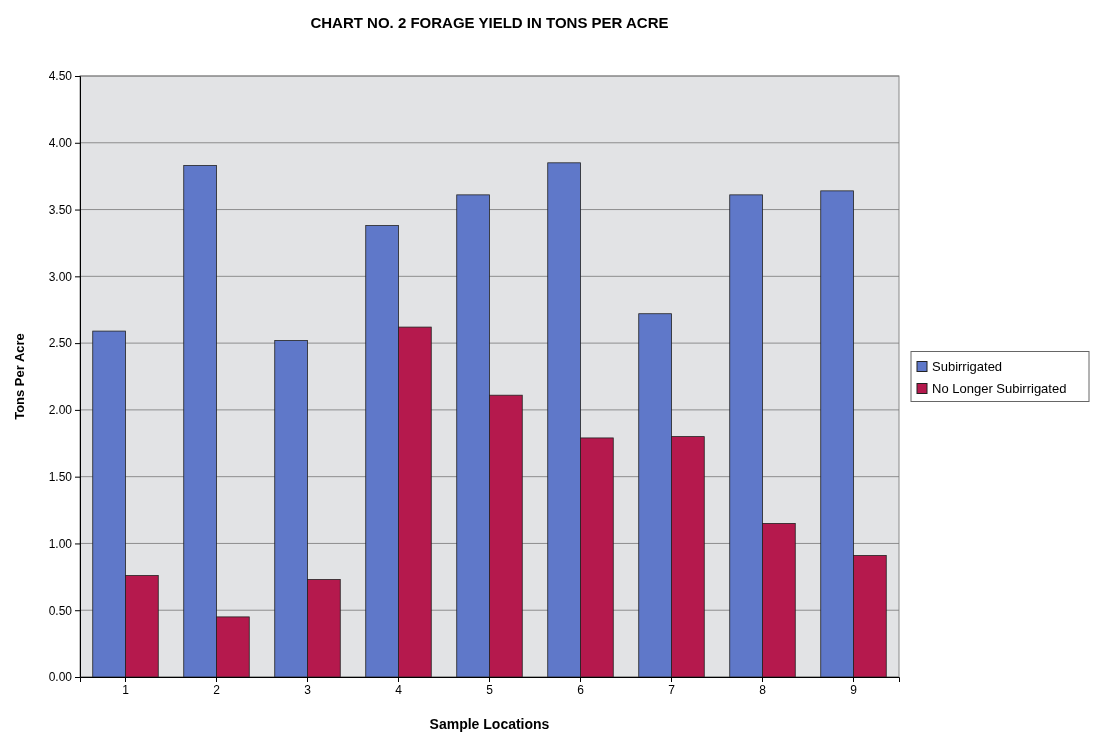  I want to click on x-tick-label: 5, so click(490, 689).